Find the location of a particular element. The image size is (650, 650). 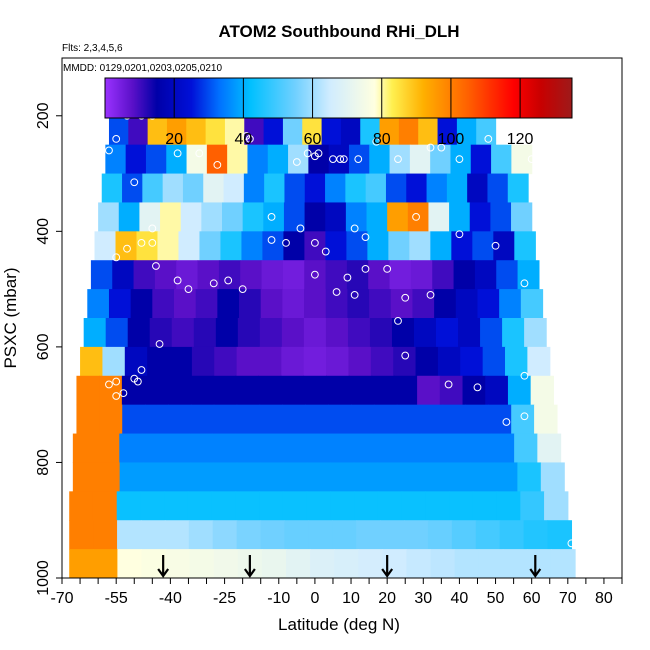

x-tick-label: 70 is located at coordinates (568, 598).